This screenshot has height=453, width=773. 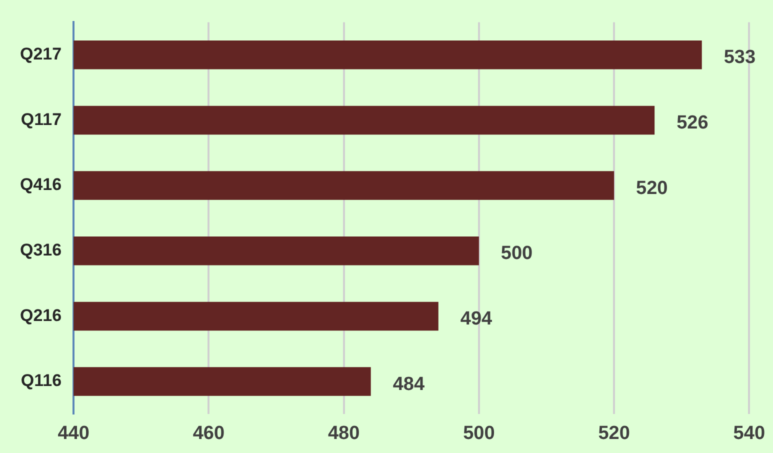 I want to click on x-tick-label: 500, so click(x=479, y=433).